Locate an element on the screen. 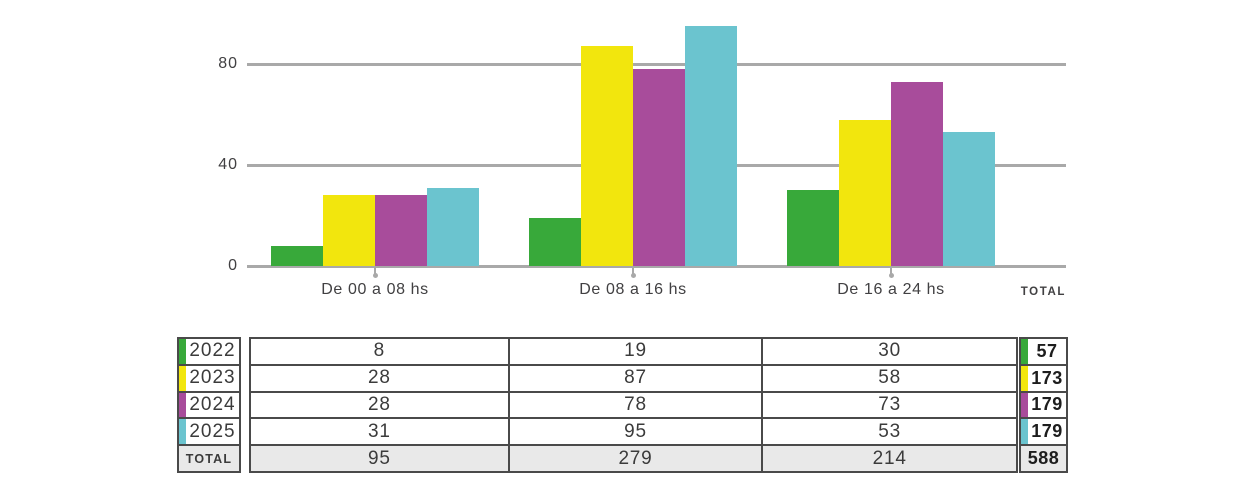 The image size is (1240, 497). year-cell: 2022 is located at coordinates (212, 351).